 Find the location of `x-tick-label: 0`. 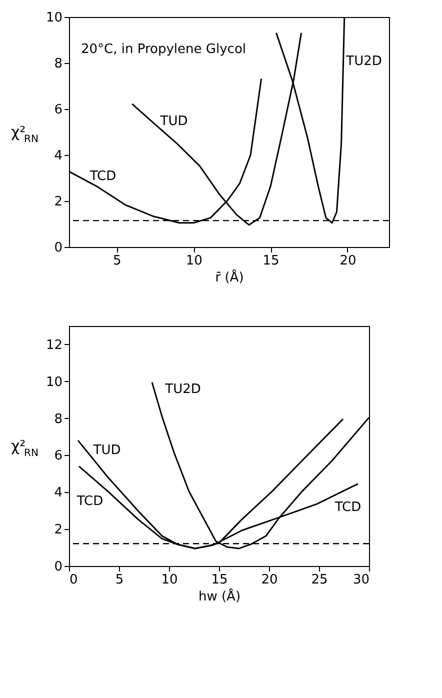

x-tick-label: 0 is located at coordinates (74, 580).